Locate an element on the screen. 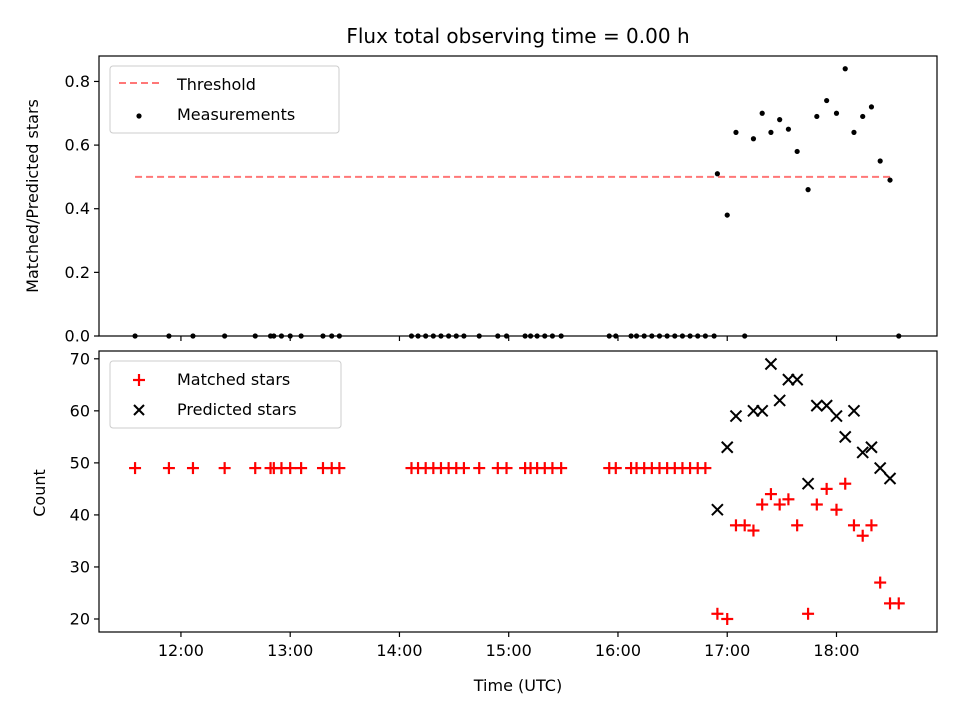  count-y-ticks: 20 30 40 50 60 70 is located at coordinates (84, 488).